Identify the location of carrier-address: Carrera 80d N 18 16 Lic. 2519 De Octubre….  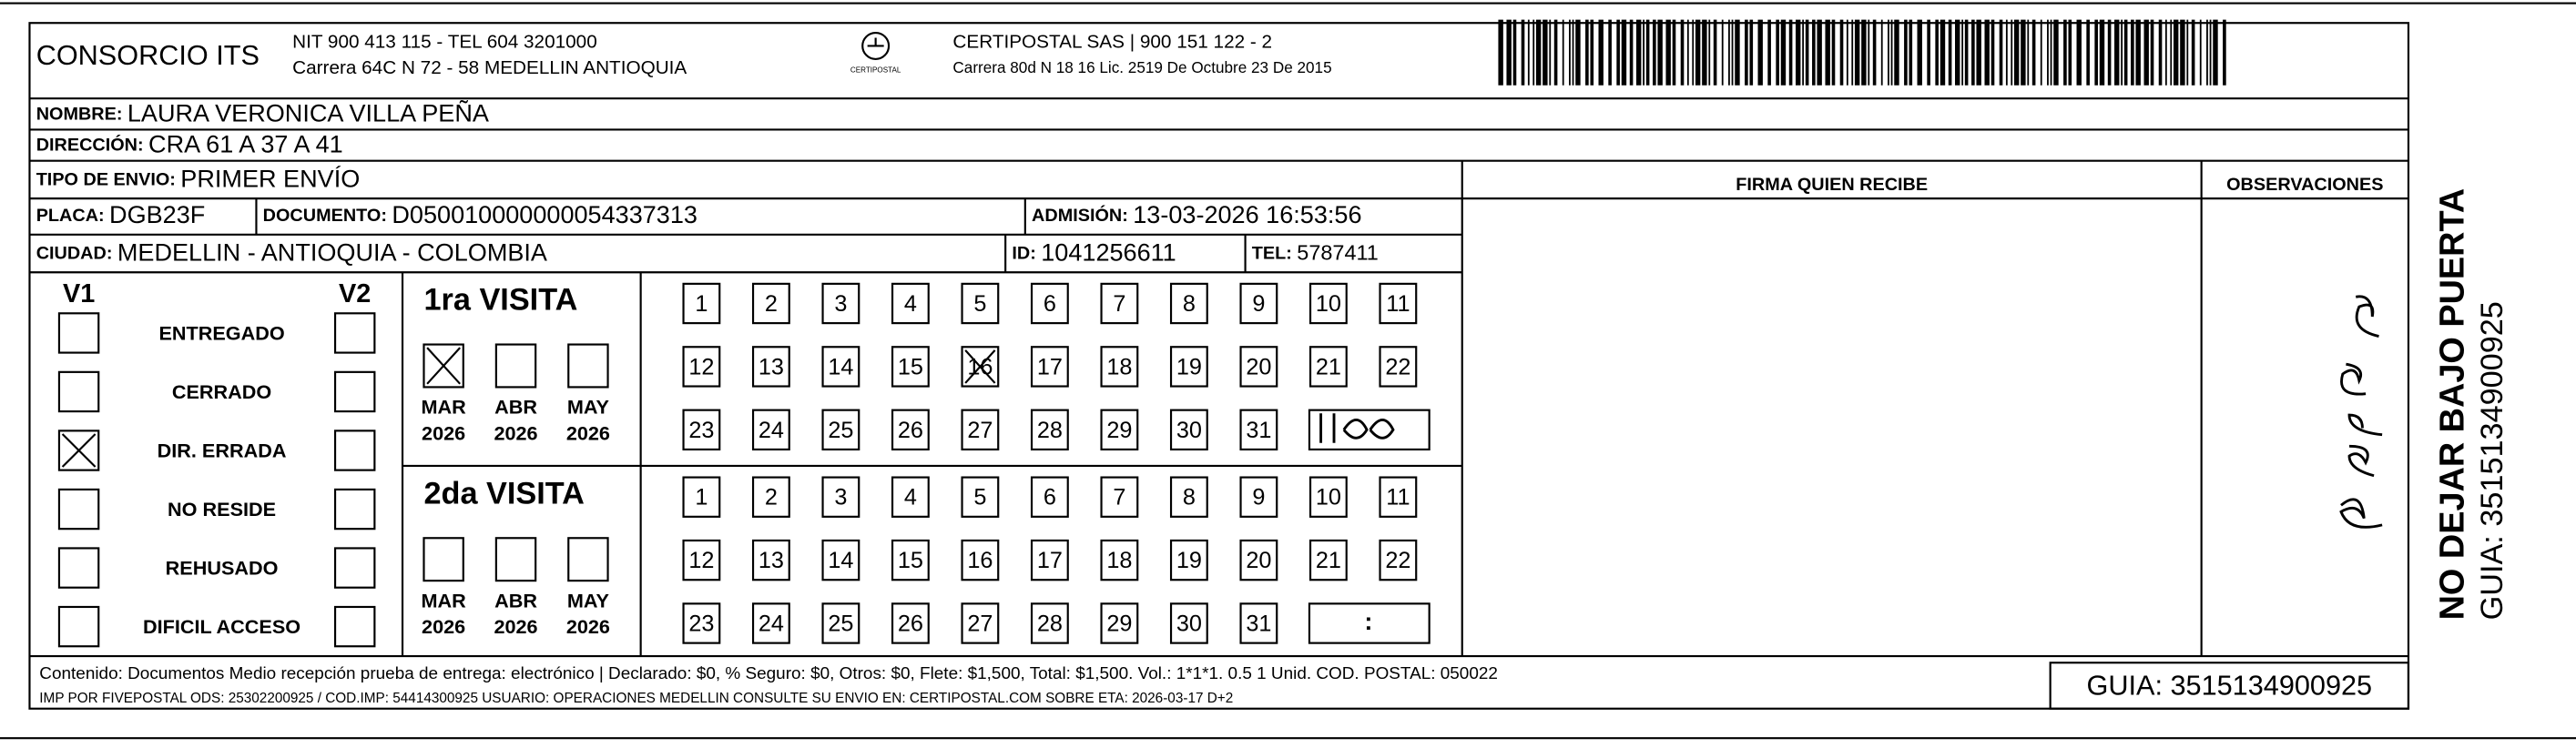
(1142, 67).